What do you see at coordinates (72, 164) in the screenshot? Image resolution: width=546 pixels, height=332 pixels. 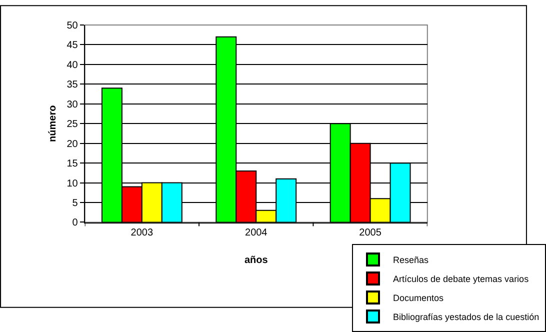 I see `y-tick-label: 15` at bounding box center [72, 164].